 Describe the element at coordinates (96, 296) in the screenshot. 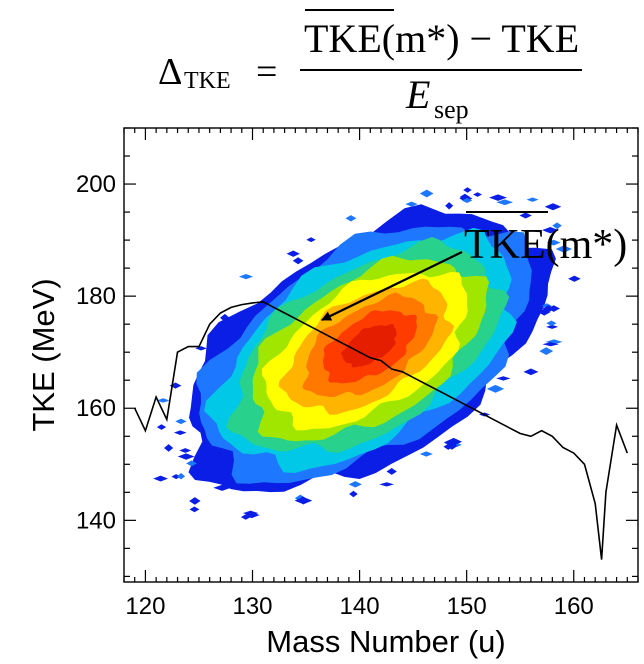

I see `y-tick-label: 180` at that location.